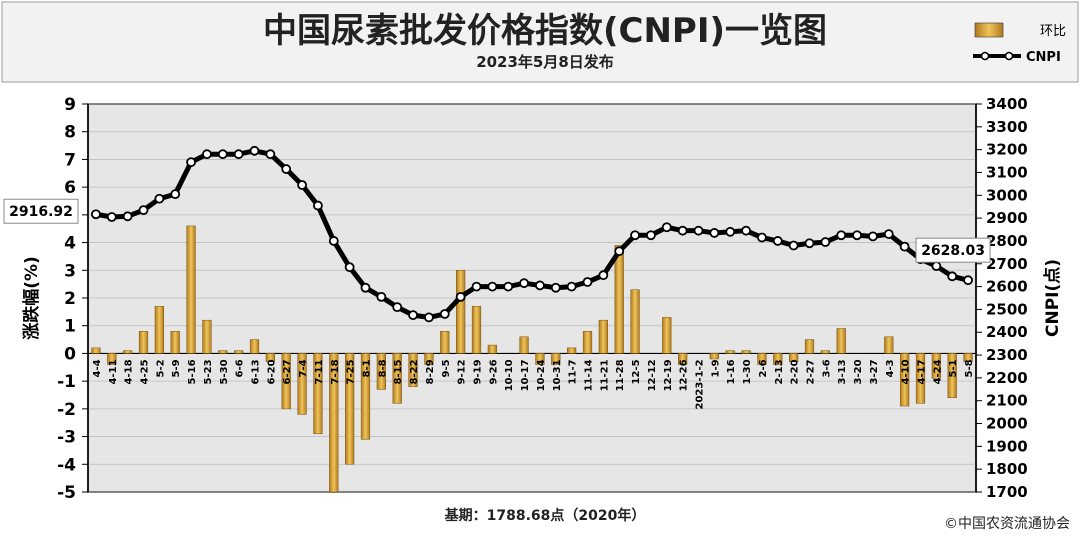  What do you see at coordinates (1007, 241) in the screenshot?
I see `y2-tick-label: 2800` at bounding box center [1007, 241].